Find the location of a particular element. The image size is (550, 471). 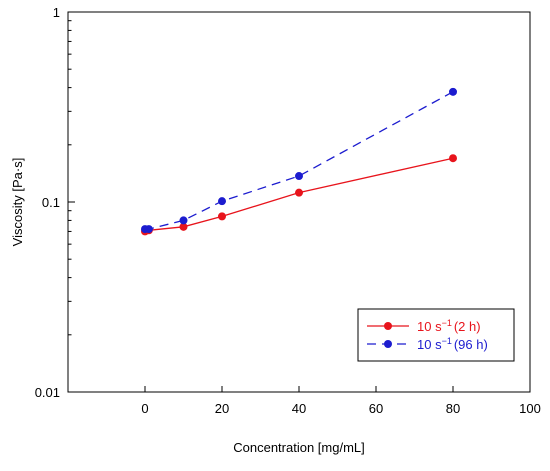

x-axis-label: Concentration [mg/mL] is located at coordinates (299, 447).